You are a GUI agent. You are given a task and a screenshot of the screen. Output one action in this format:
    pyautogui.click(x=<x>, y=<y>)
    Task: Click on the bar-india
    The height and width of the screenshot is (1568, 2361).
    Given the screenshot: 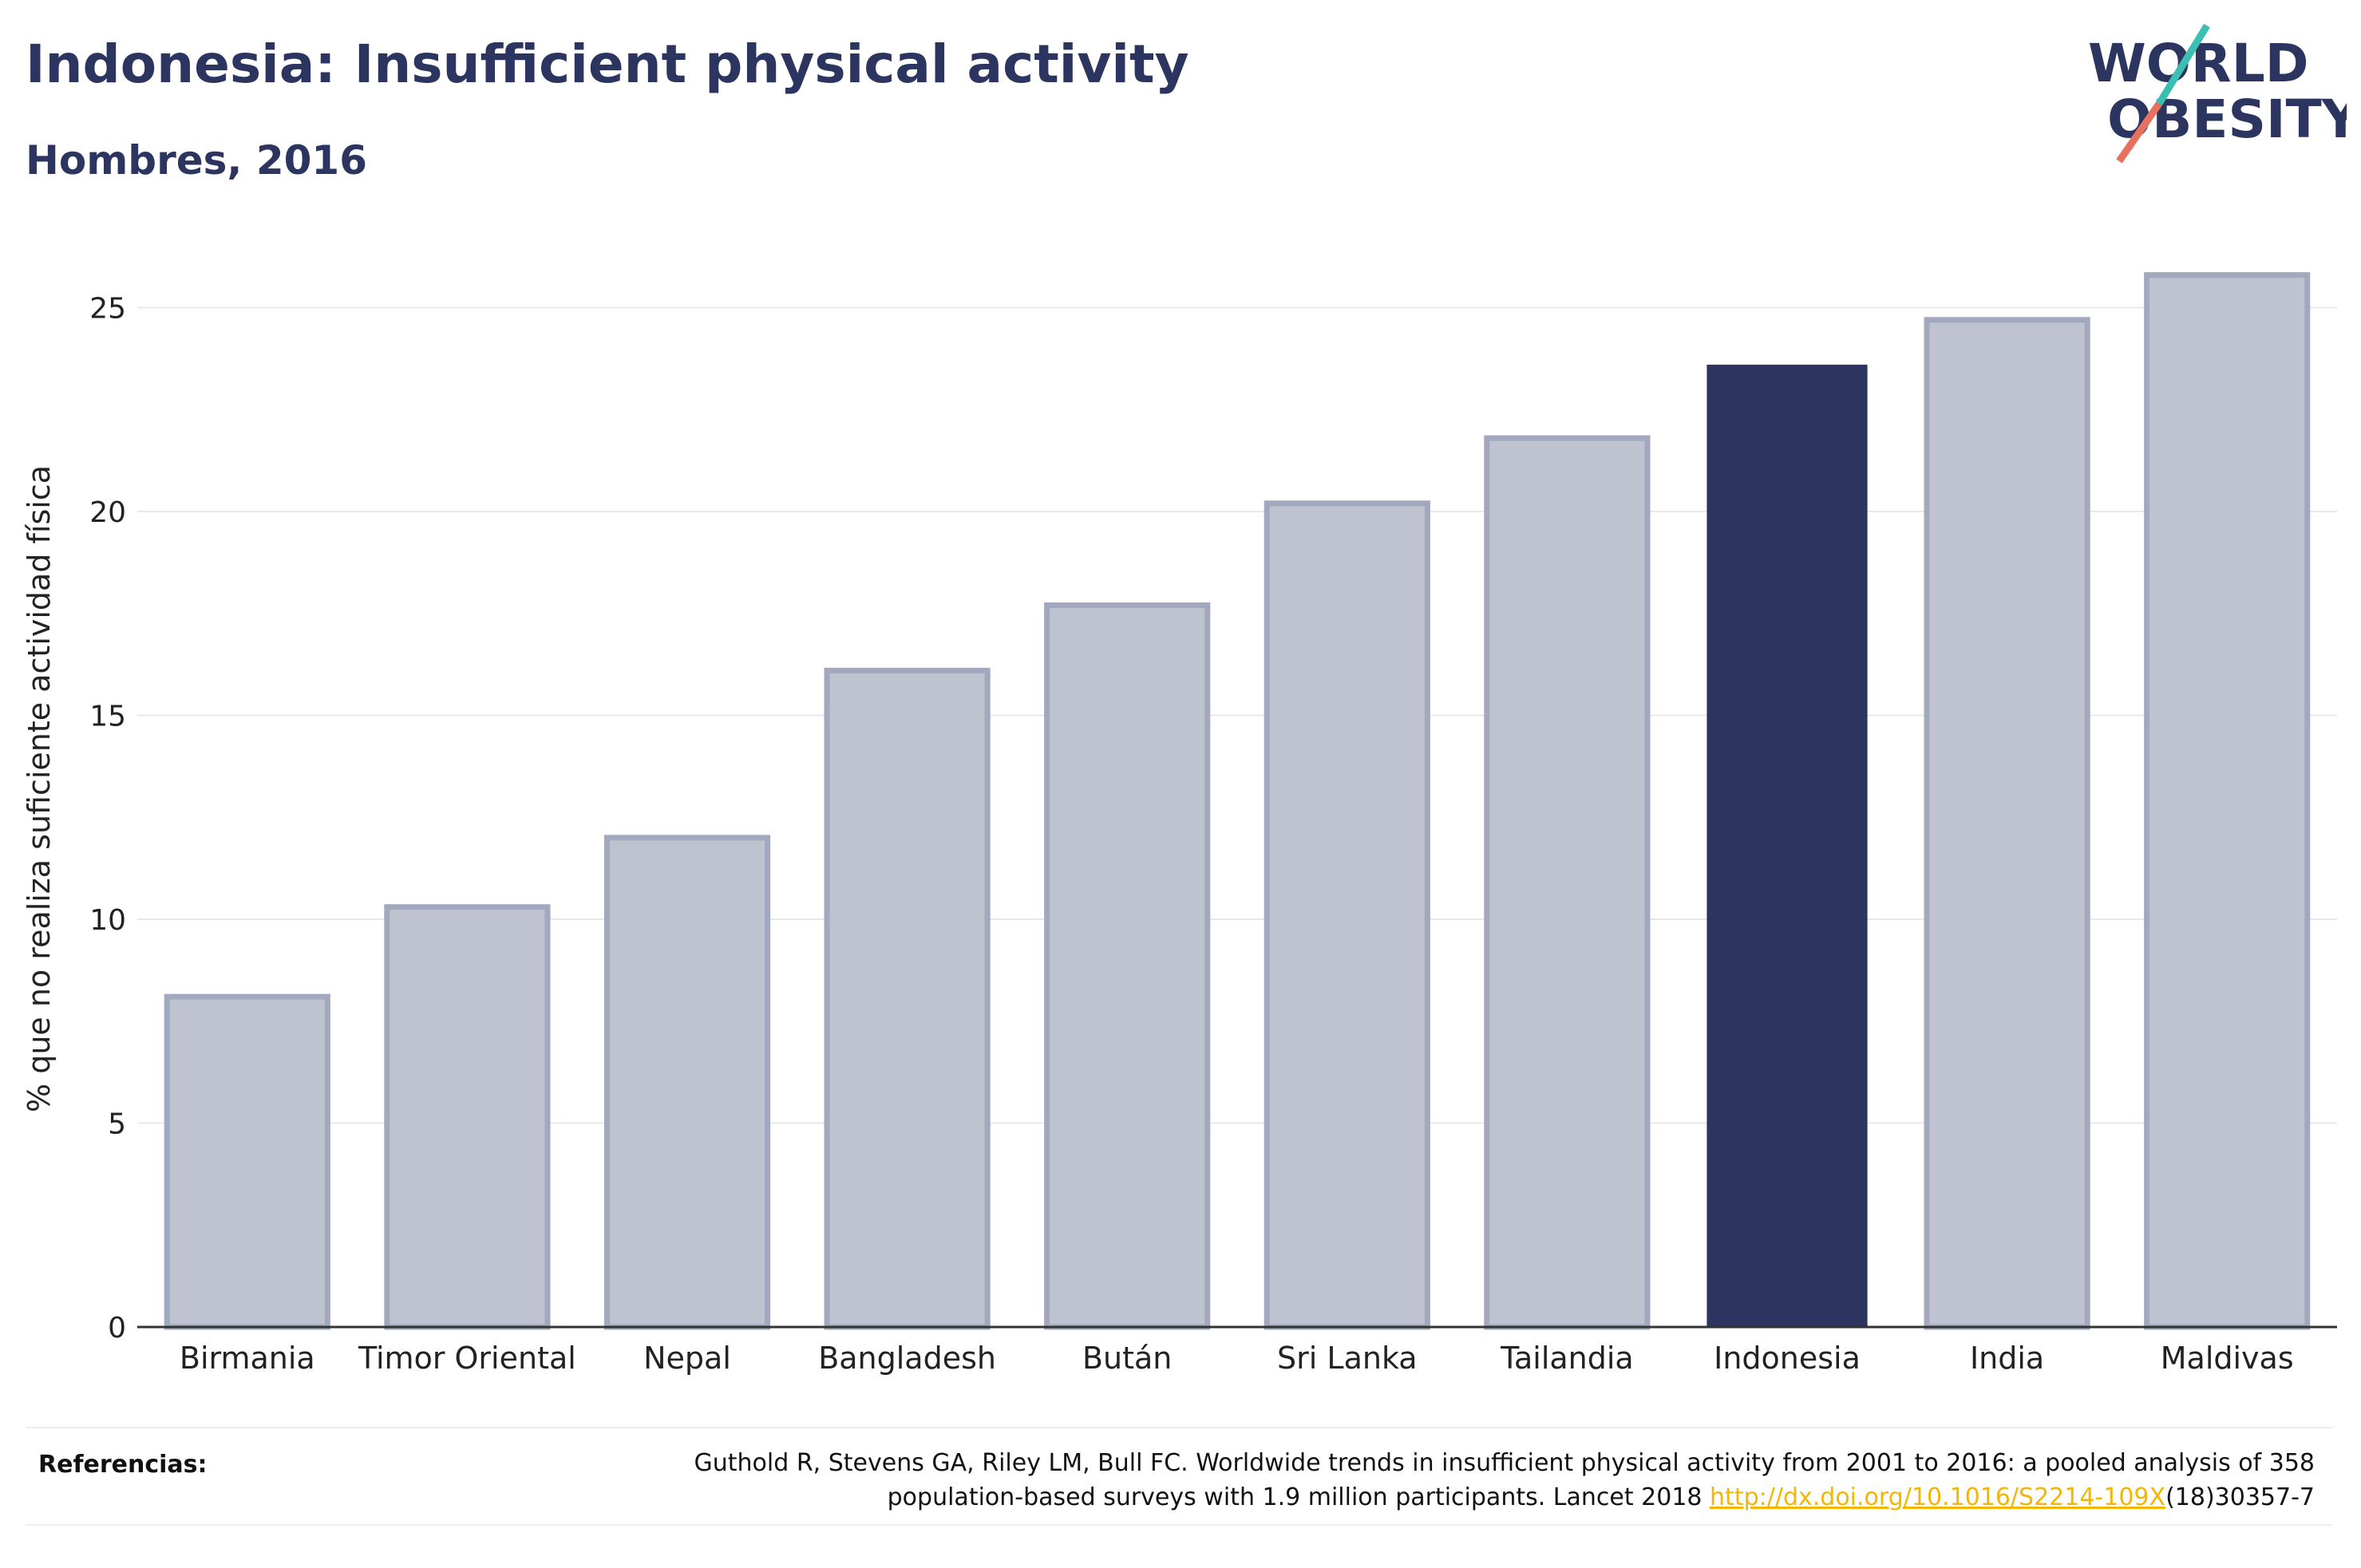 What is the action you would take?
    pyautogui.click(x=2007, y=823)
    